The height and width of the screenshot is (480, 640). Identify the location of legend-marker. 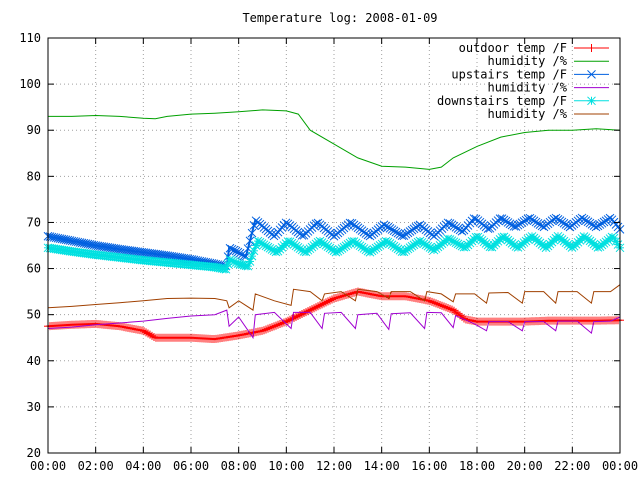
(591, 48).